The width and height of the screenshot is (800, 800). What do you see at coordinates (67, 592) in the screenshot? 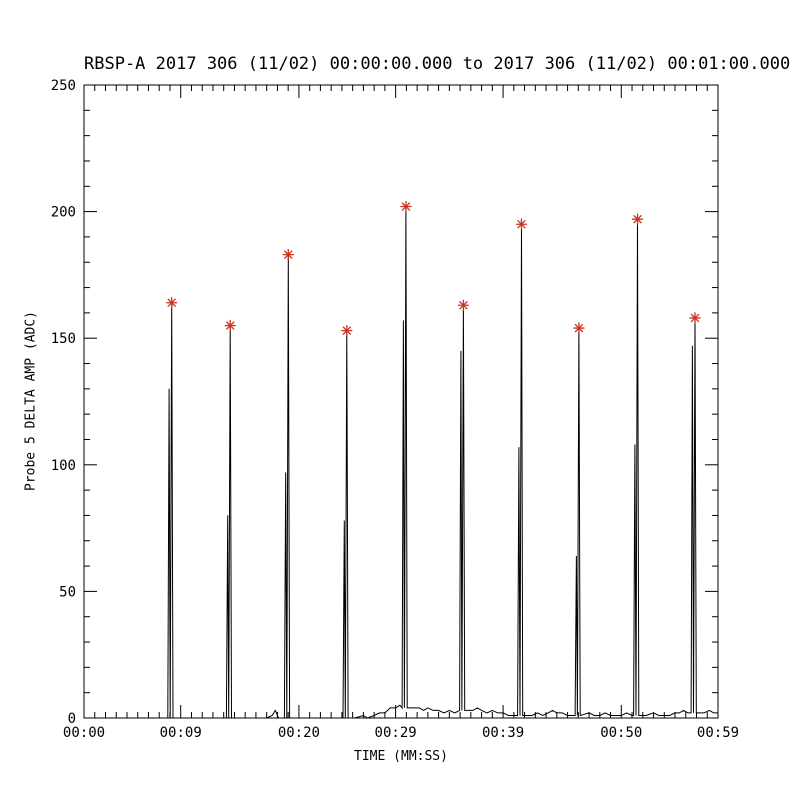
I see `y-tick-label: 50` at bounding box center [67, 592].